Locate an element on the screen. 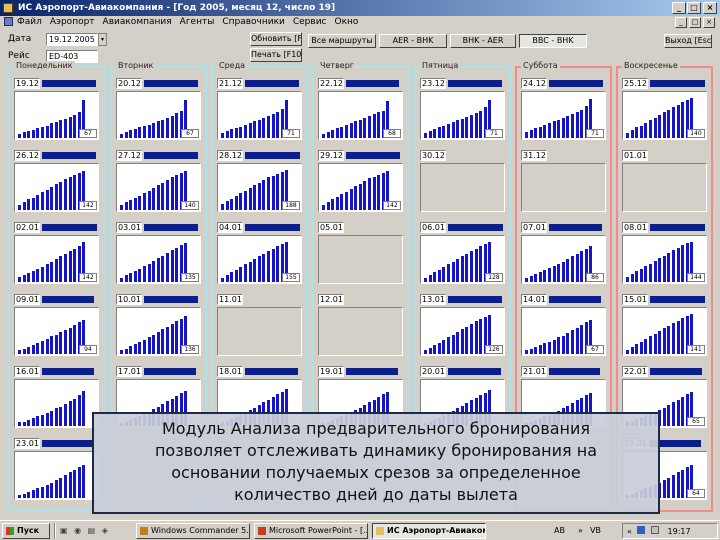 This screenshot has width=720, height=540. booking-cell: 23.12 71 is located at coordinates (462, 109).